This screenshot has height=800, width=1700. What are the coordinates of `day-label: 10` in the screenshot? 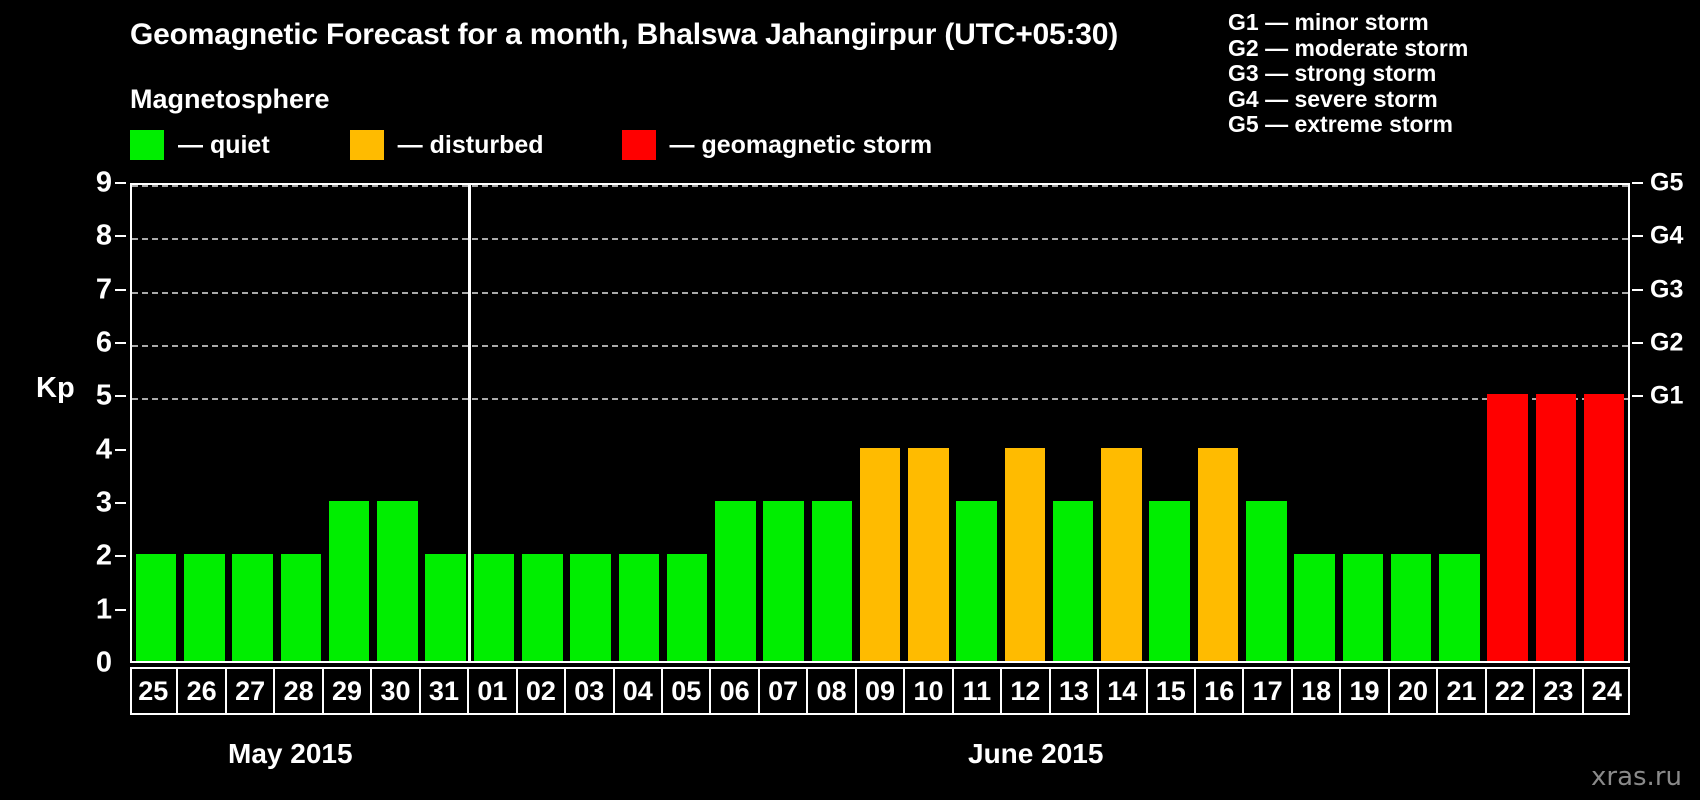 It's located at (929, 691).